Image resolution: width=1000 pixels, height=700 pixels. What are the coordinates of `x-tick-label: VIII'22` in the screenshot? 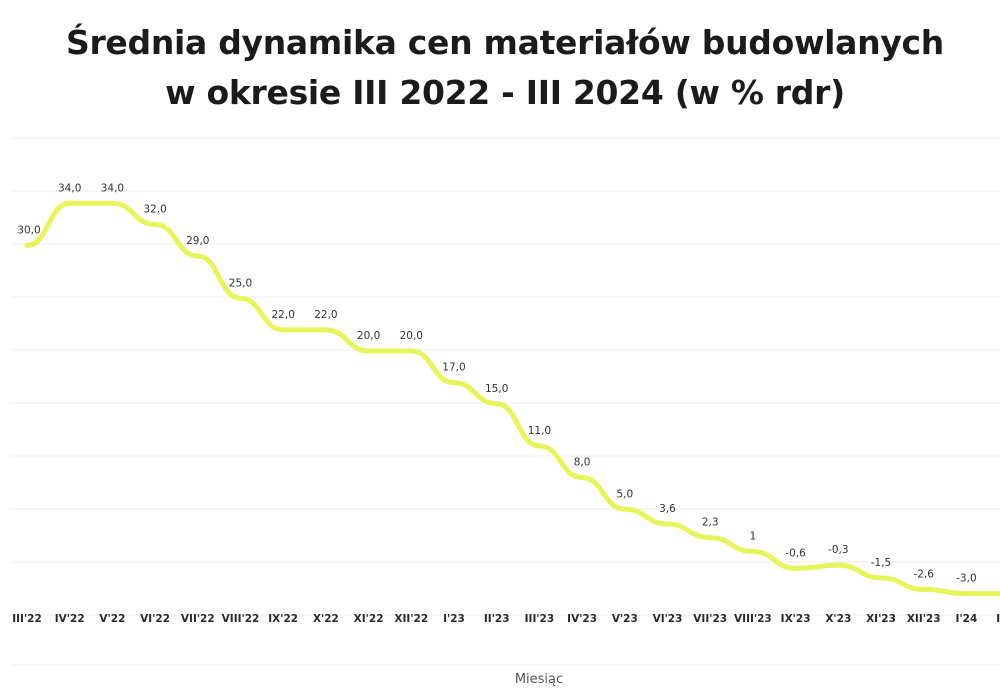 It's located at (241, 619).